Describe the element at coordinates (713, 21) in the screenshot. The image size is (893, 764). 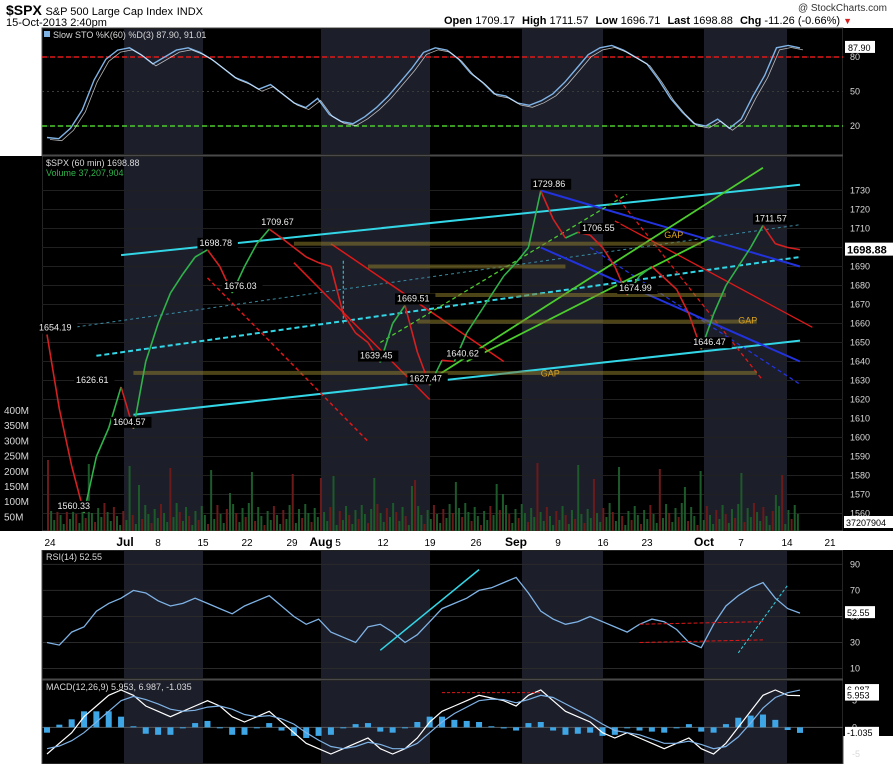
I see `last-value: 1698.88` at that location.